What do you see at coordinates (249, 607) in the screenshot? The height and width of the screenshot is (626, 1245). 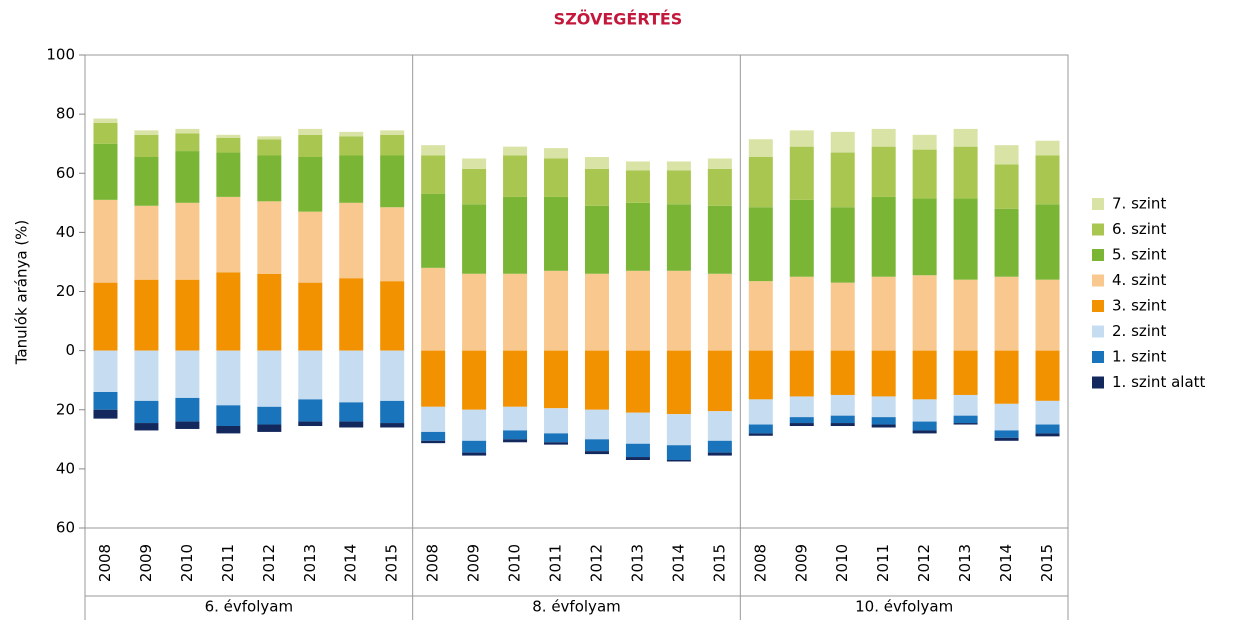 I see `group-label: 6. évfolyam` at bounding box center [249, 607].